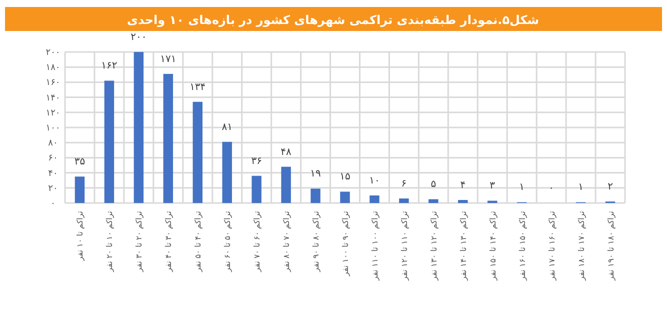 This screenshot has width=667, height=309. I want to click on data-label: ۲, so click(610, 186).